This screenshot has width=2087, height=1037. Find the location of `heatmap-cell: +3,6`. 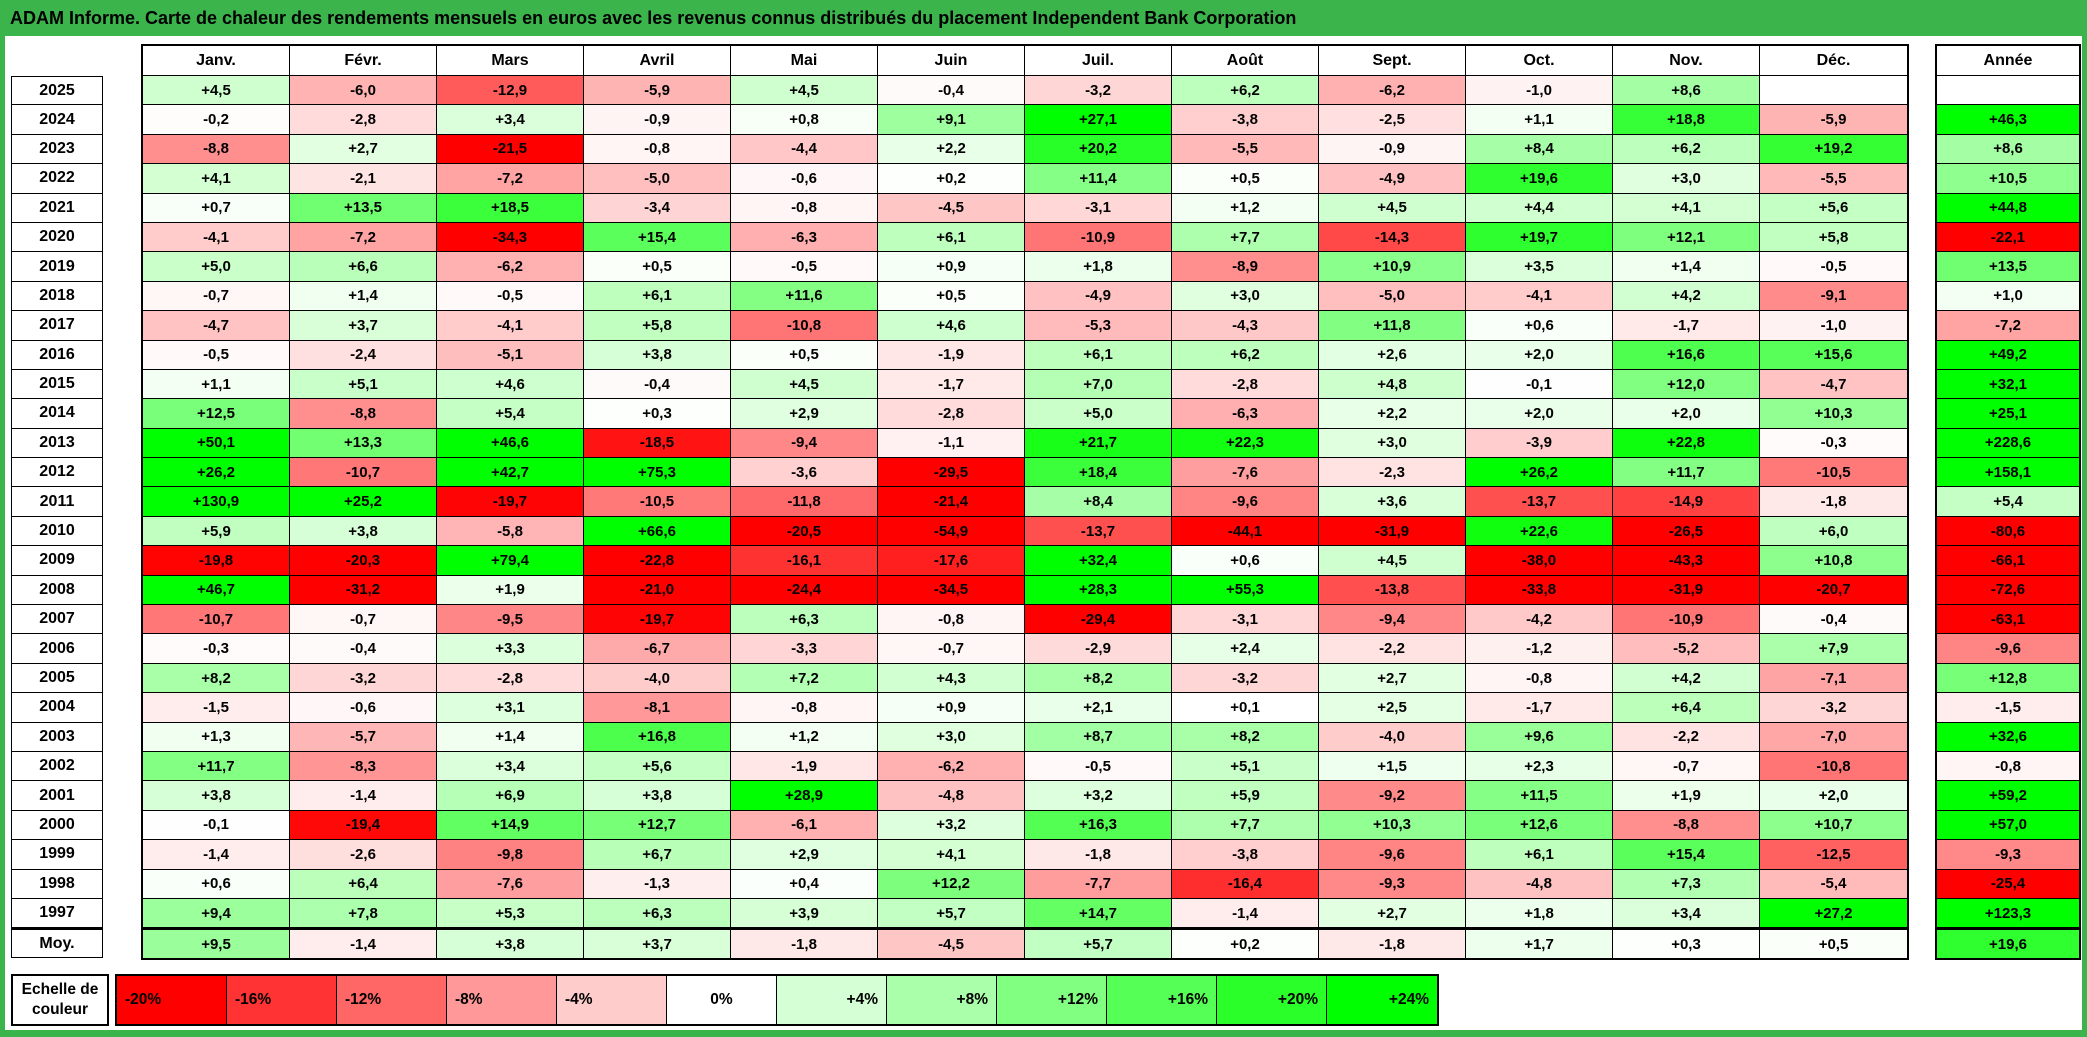

heatmap-cell: +3,6 is located at coordinates (1392, 502).